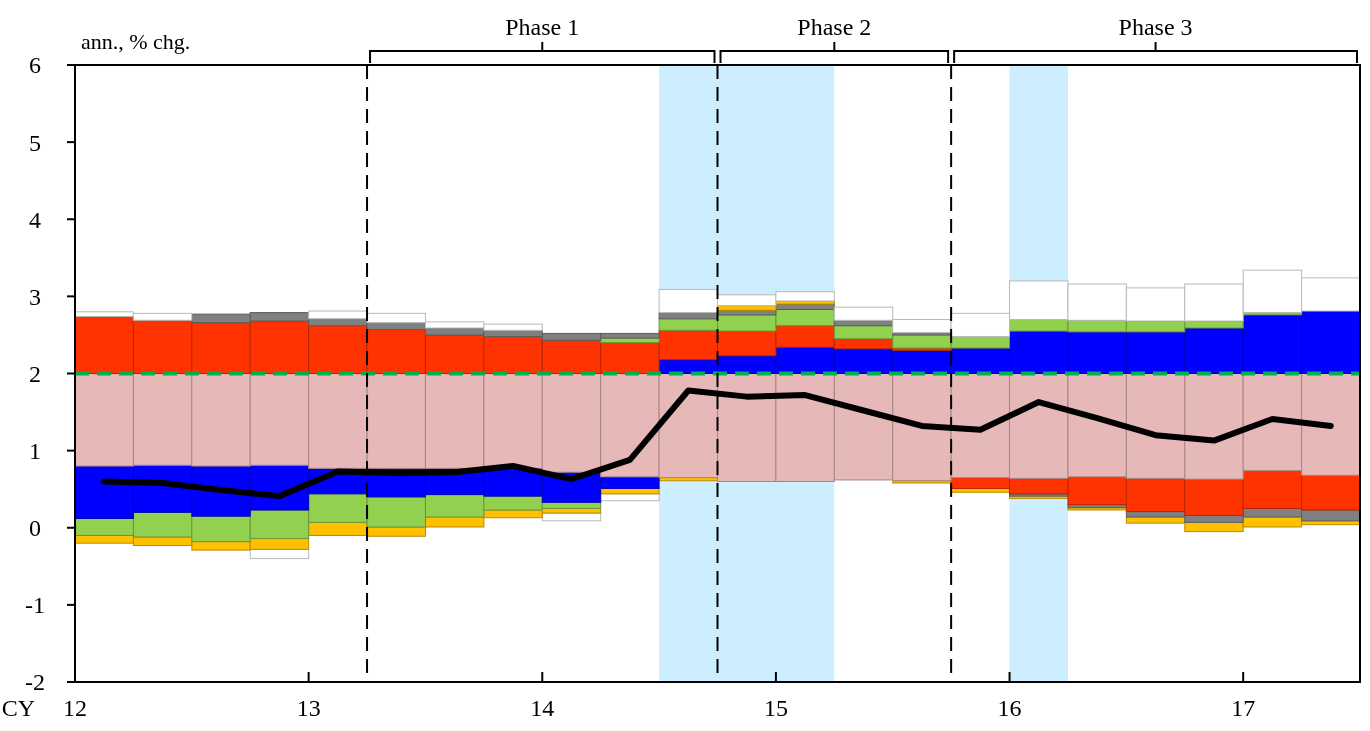 Image resolution: width=1370 pixels, height=731 pixels. I want to click on y-tick-label: 4, so click(35, 219).